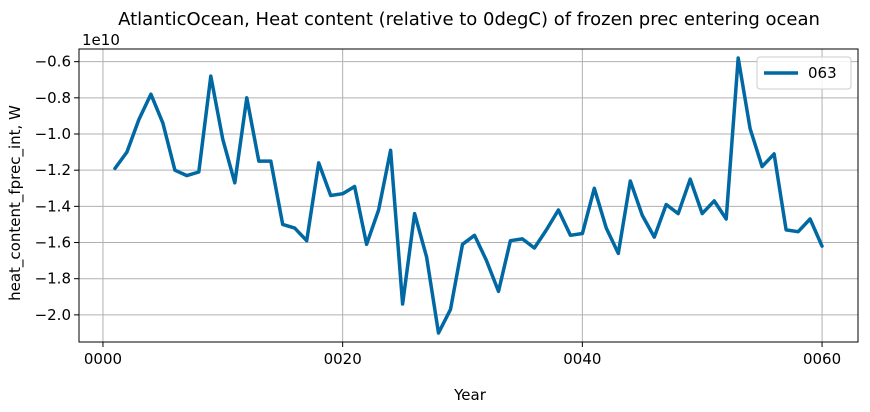  Describe the element at coordinates (53, 315) in the screenshot. I see `y-tick-label: −2.0` at that location.